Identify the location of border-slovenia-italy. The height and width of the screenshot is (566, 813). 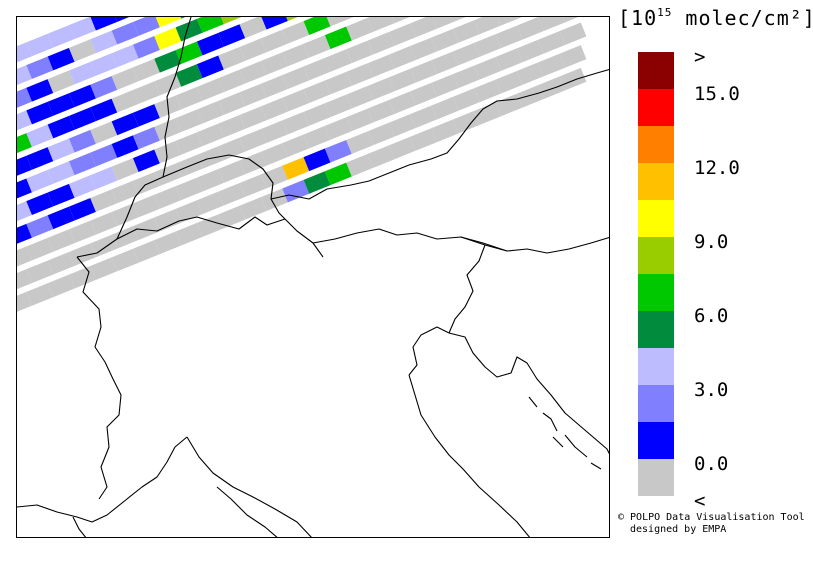
(467, 289).